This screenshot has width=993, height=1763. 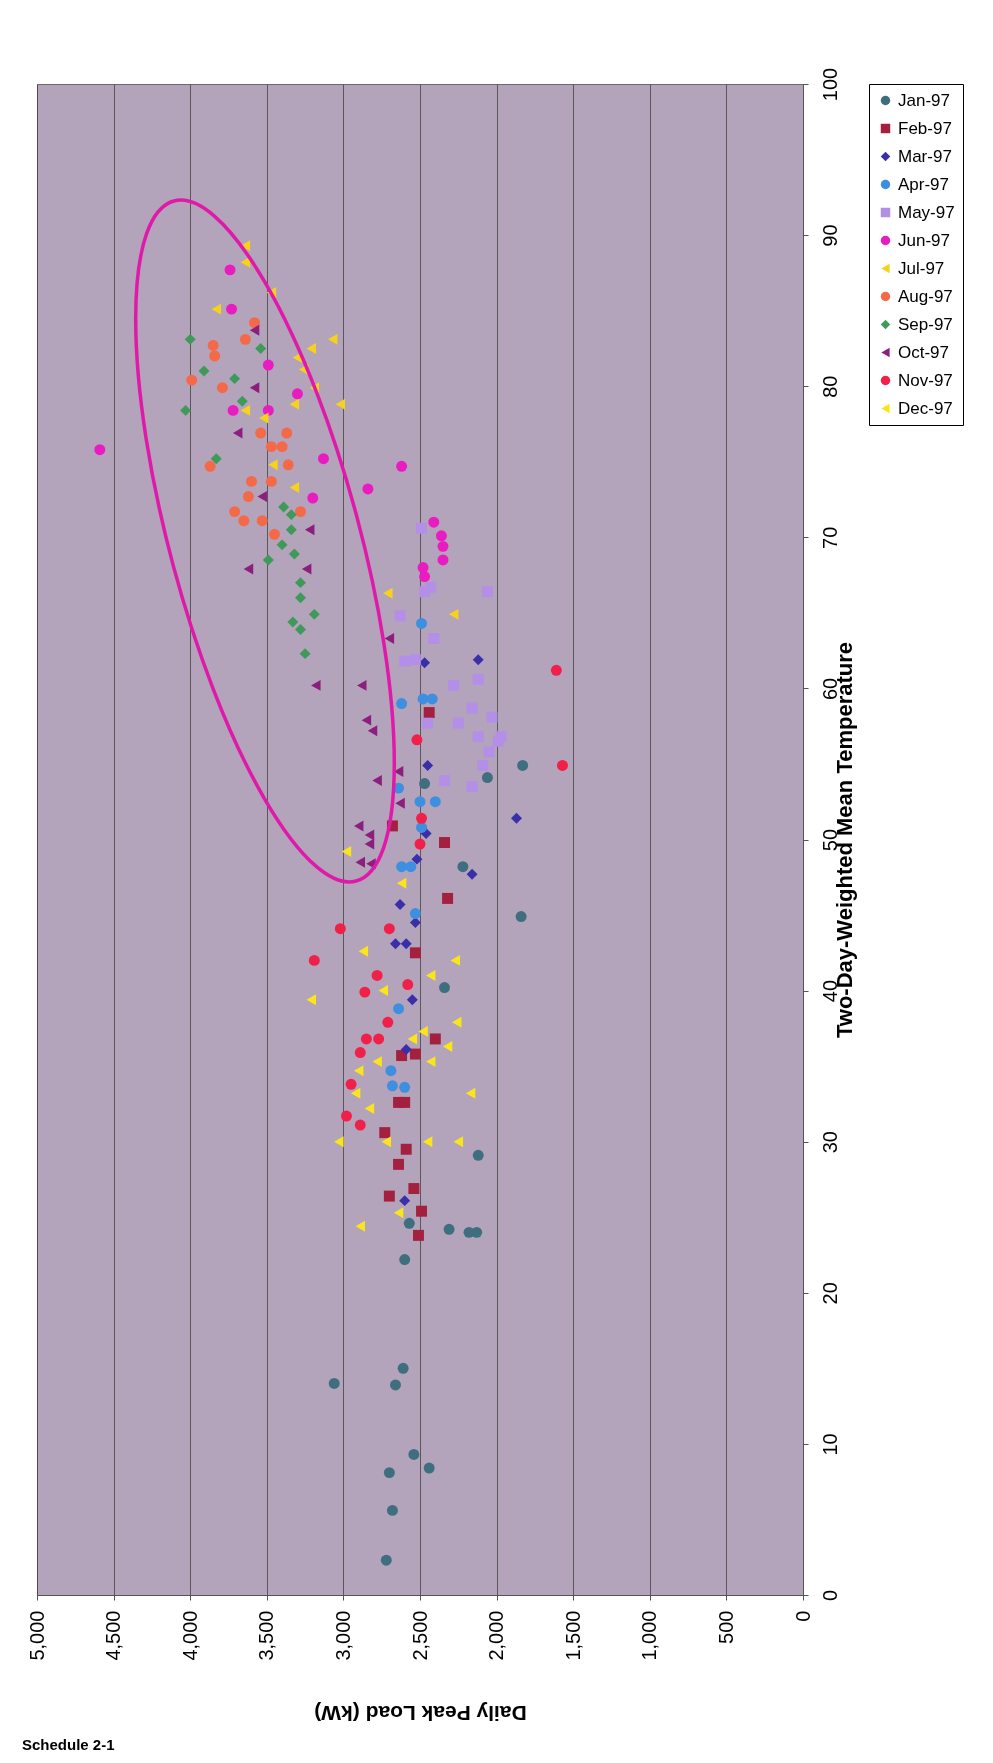 I want to click on y-tick-label: 30, so click(x=829, y=1142).